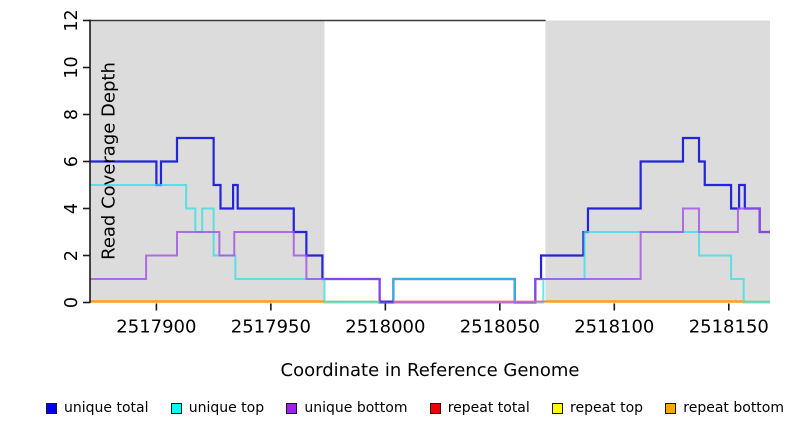 Image resolution: width=792 pixels, height=432 pixels. What do you see at coordinates (435, 408) in the screenshot?
I see `repeat-total-swatch-icon` at bounding box center [435, 408].